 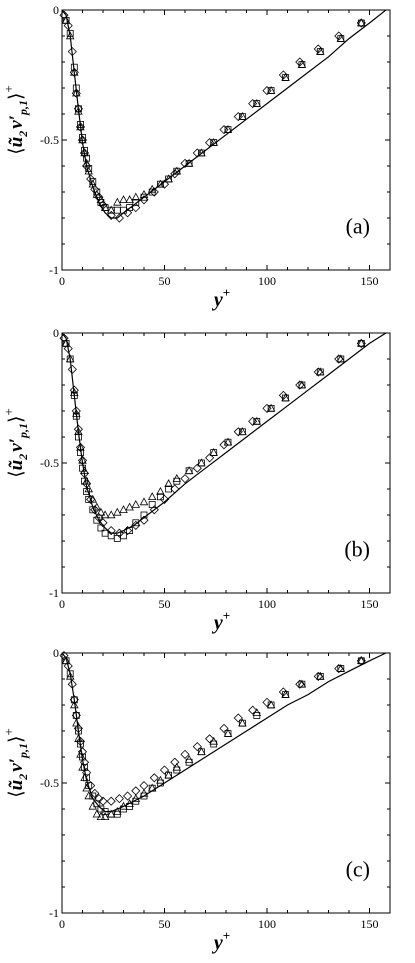 What do you see at coordinates (267, 281) in the screenshot?
I see `x-tick-label: 100` at bounding box center [267, 281].